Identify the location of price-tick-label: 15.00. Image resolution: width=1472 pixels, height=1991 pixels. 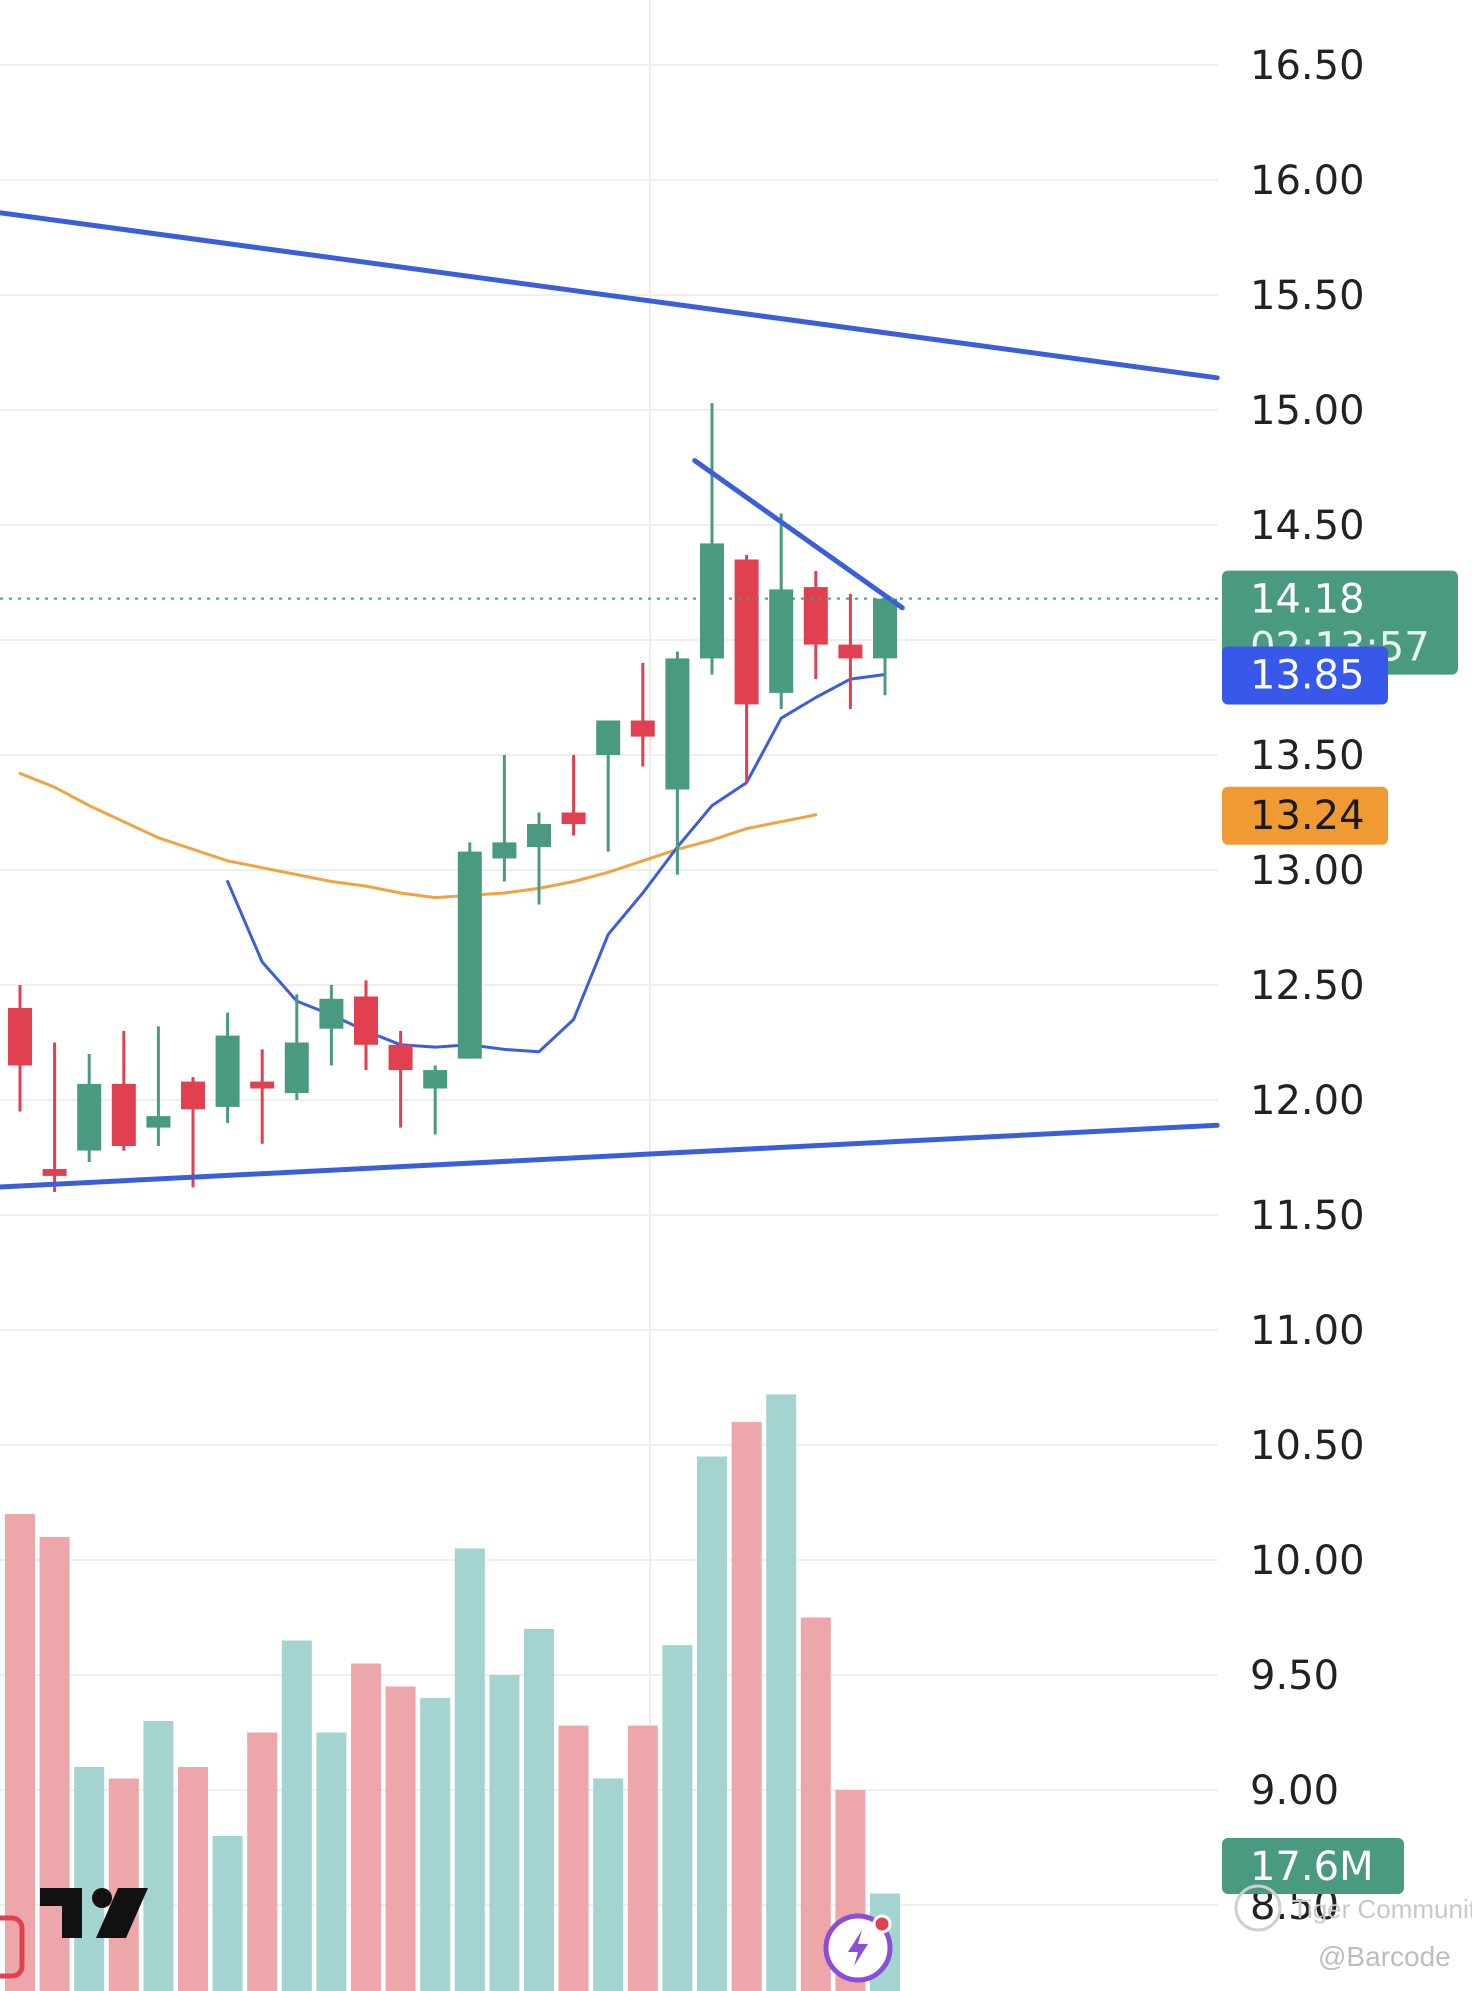
(1307, 411).